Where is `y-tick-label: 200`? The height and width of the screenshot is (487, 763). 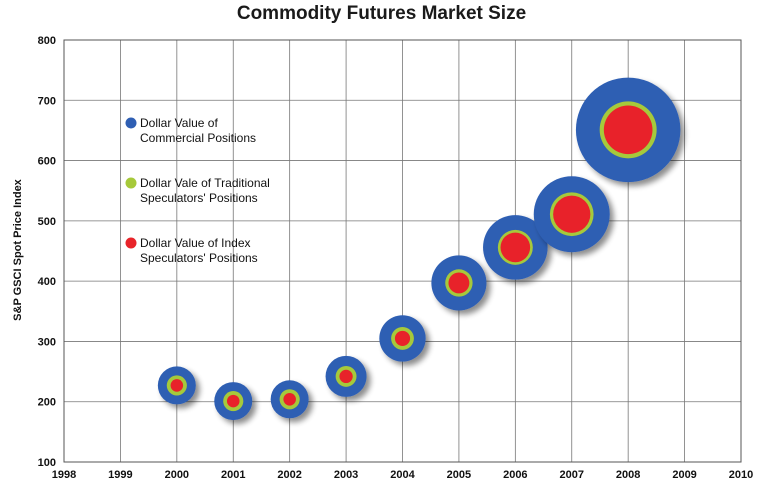
y-tick-label: 200 is located at coordinates (47, 403).